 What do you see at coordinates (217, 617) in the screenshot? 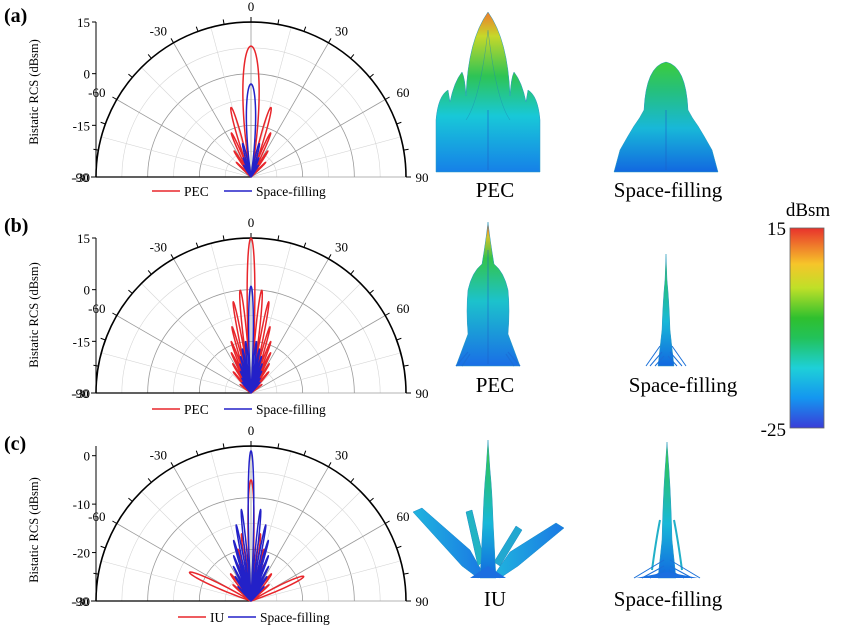
I see `legend-label-iu: IU` at bounding box center [217, 617].